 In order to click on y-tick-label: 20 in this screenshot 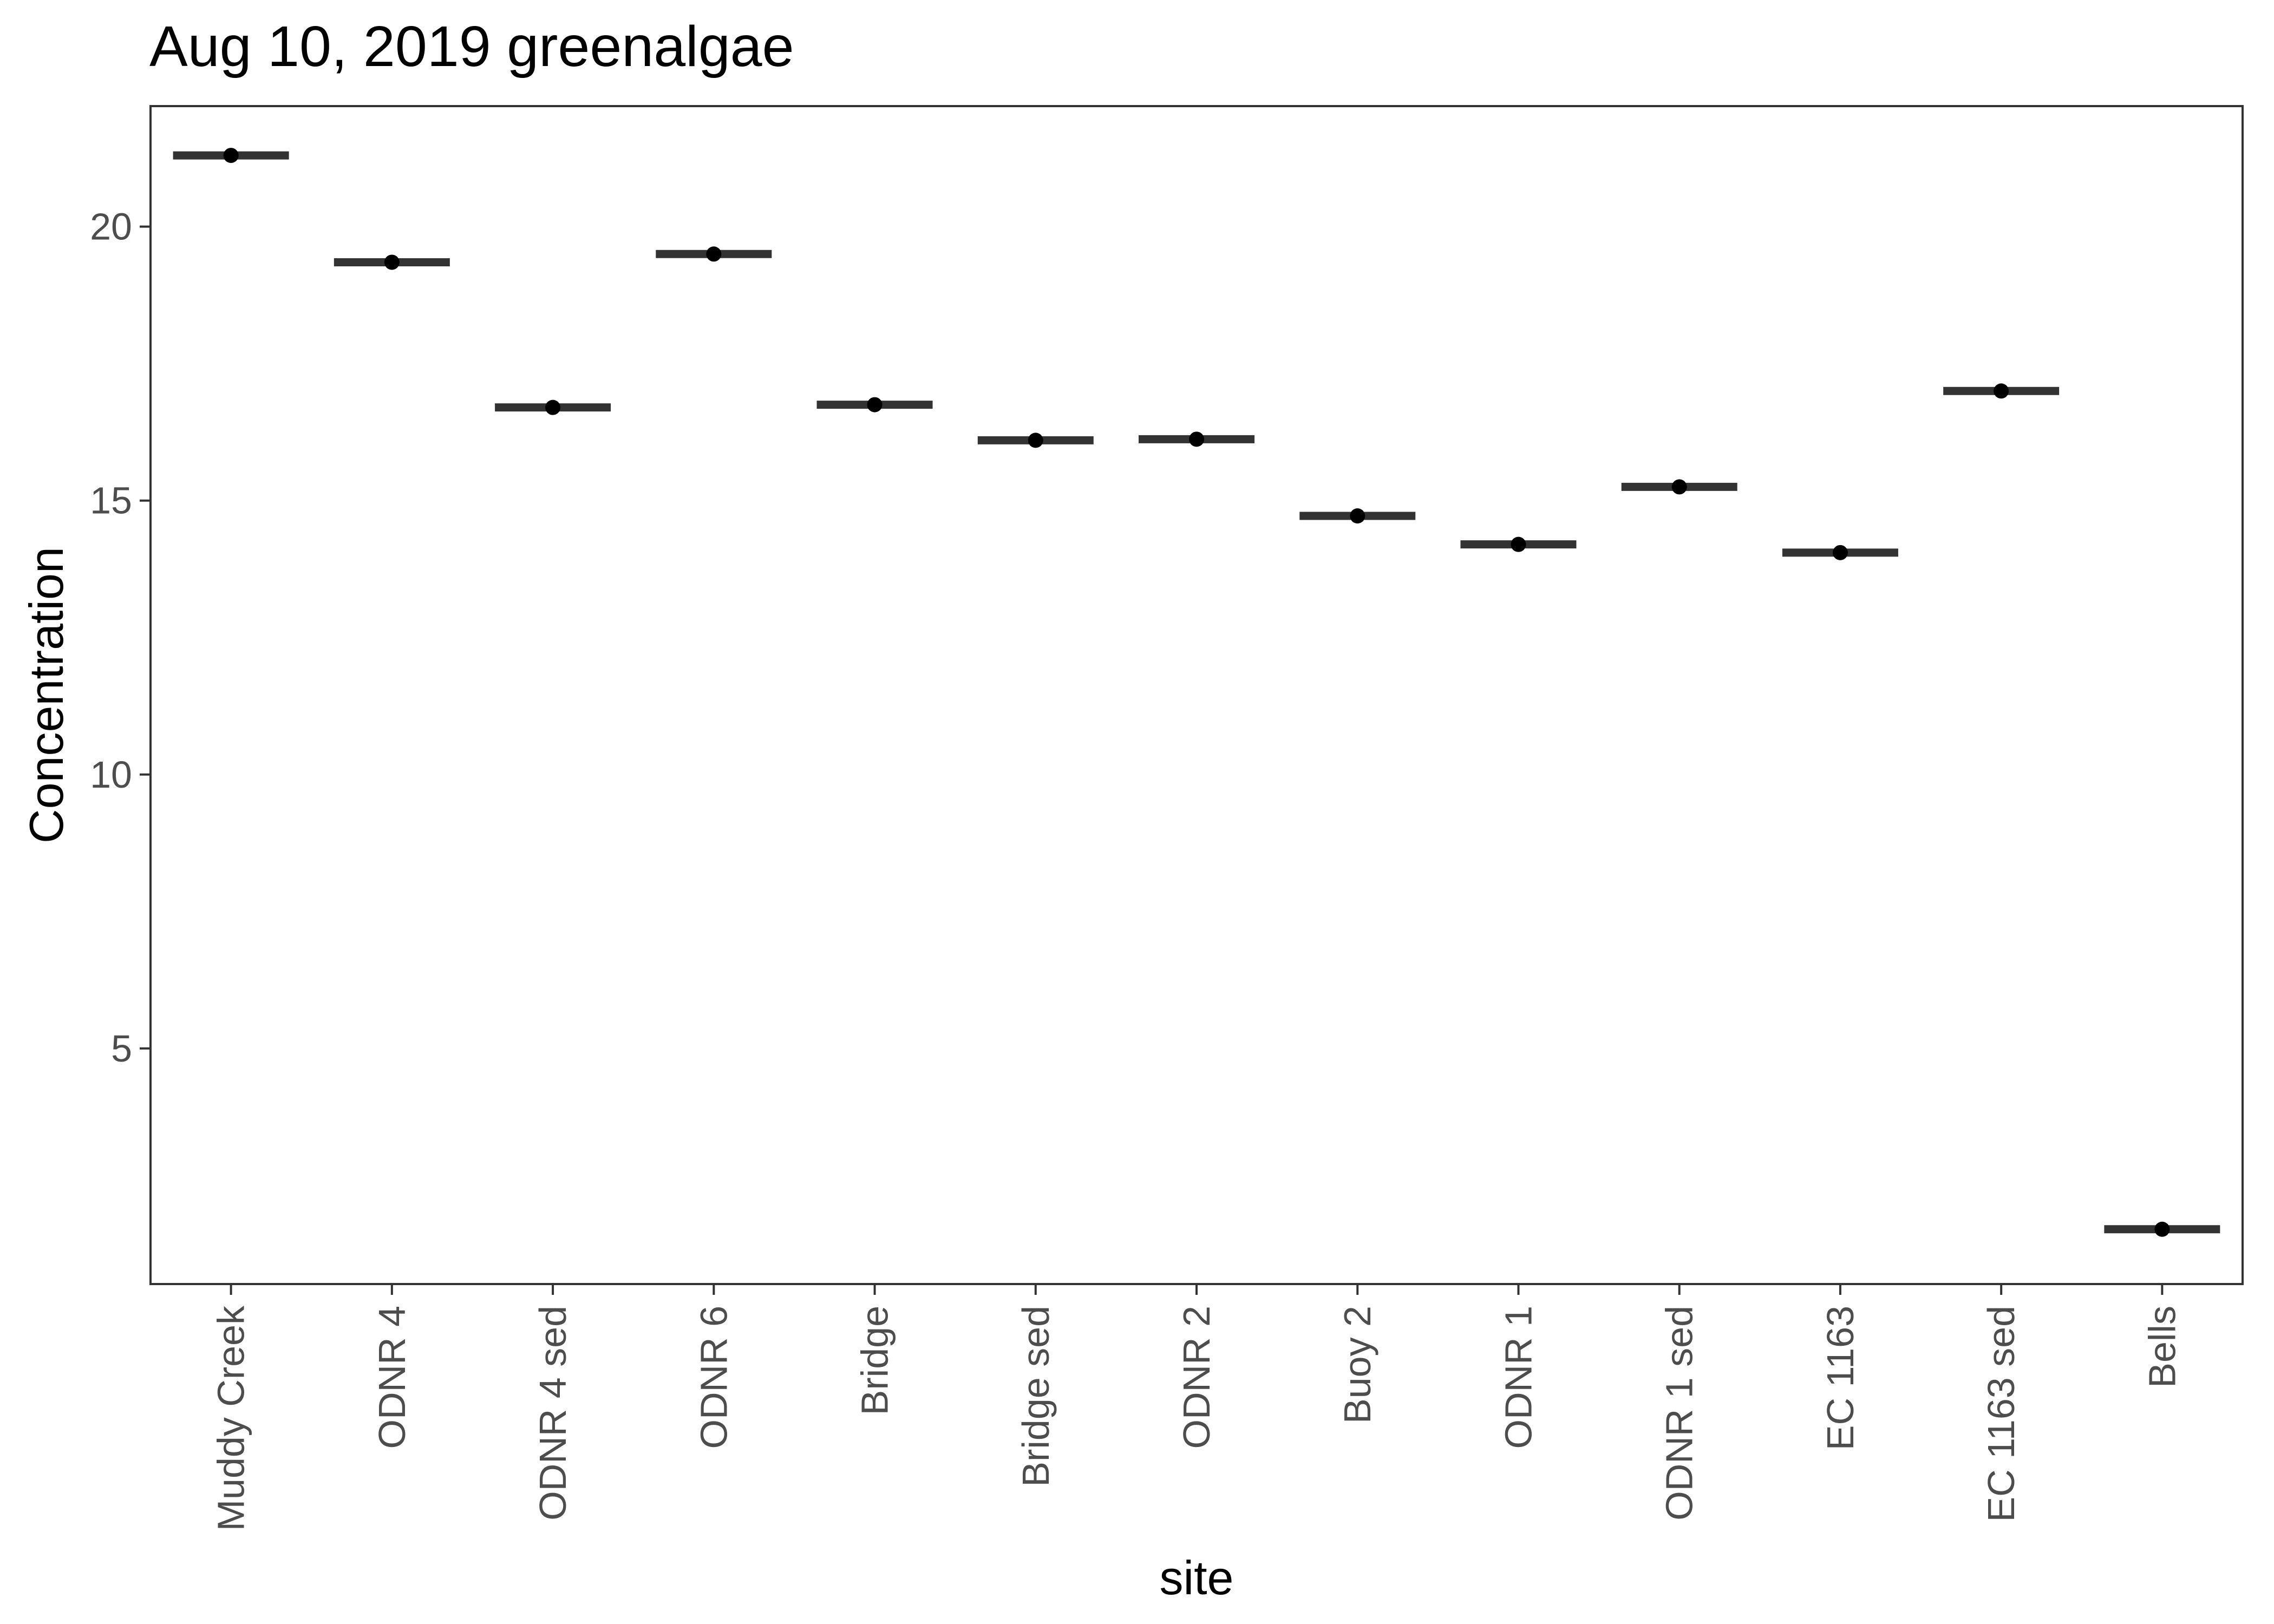, I will do `click(111, 227)`.